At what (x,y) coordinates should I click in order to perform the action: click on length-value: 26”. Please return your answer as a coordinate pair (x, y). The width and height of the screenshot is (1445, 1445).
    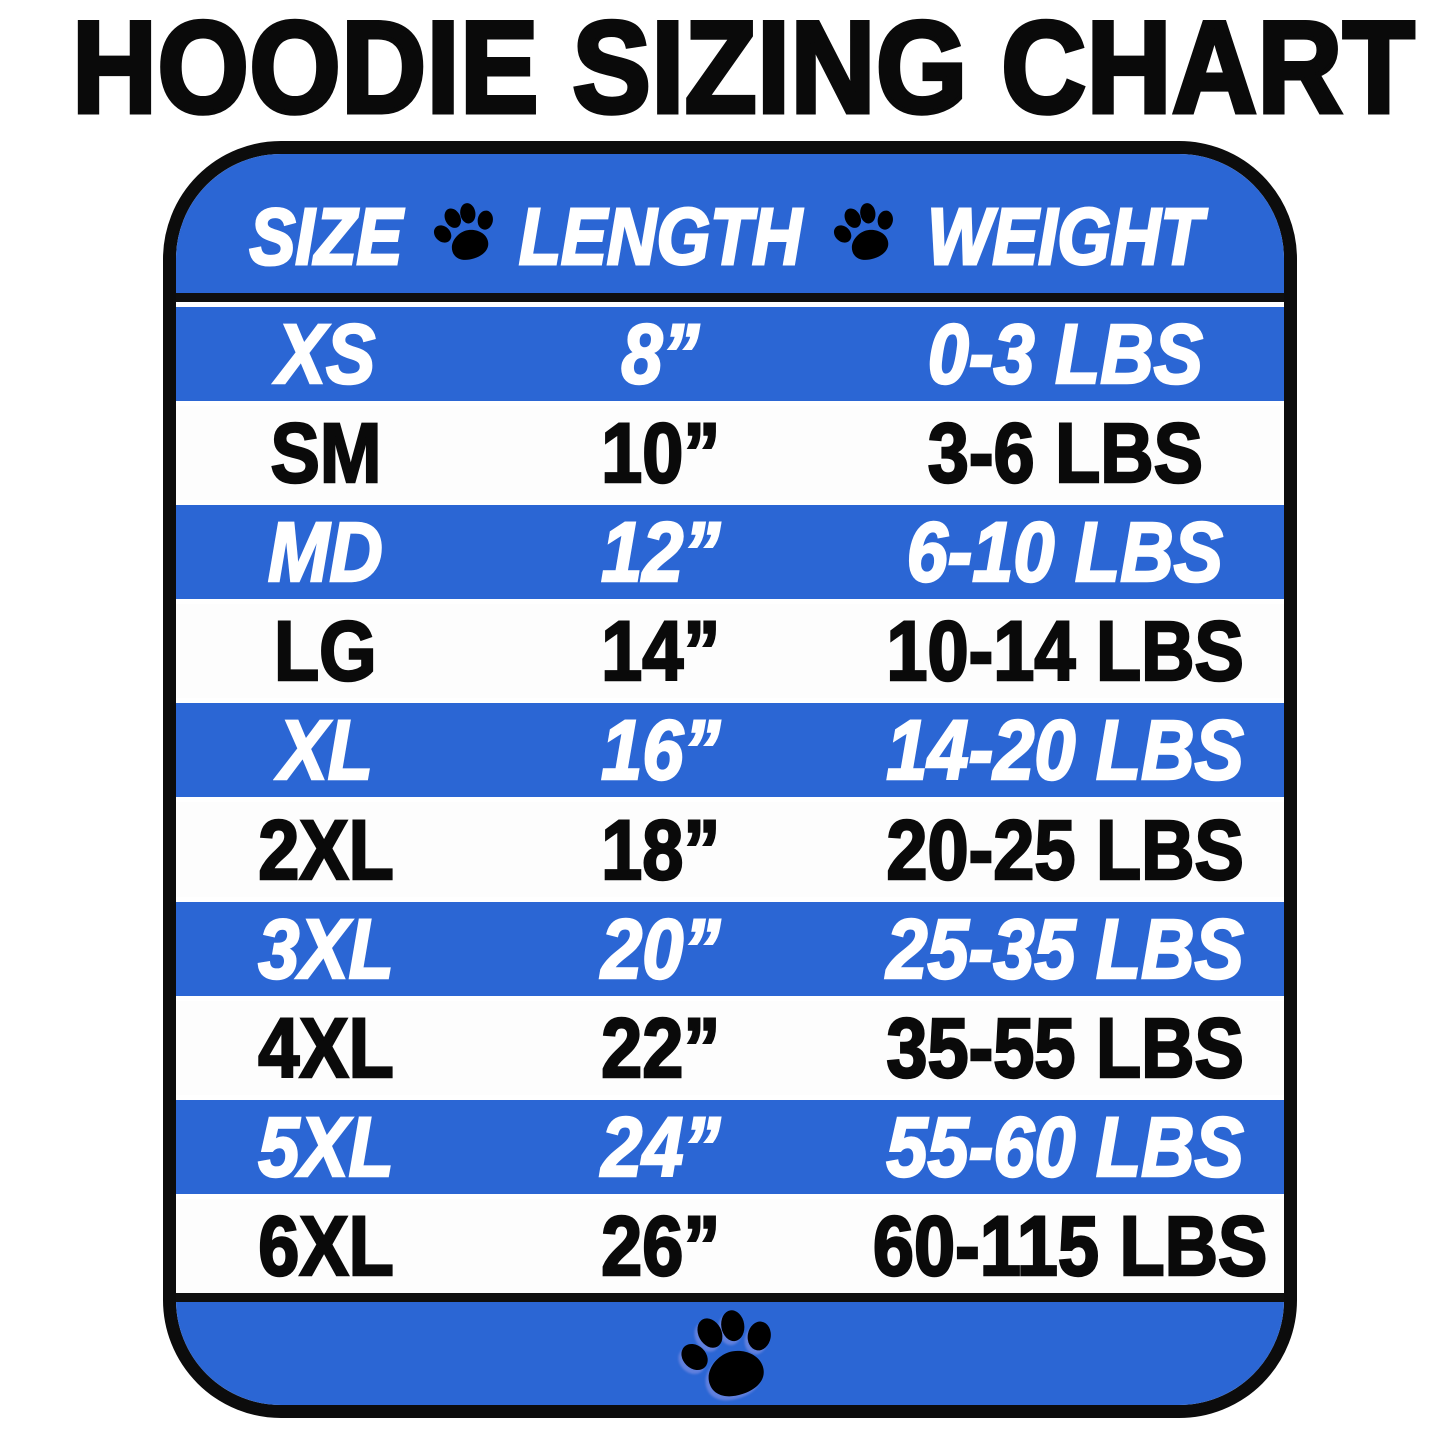
    Looking at the image, I should click on (660, 1245).